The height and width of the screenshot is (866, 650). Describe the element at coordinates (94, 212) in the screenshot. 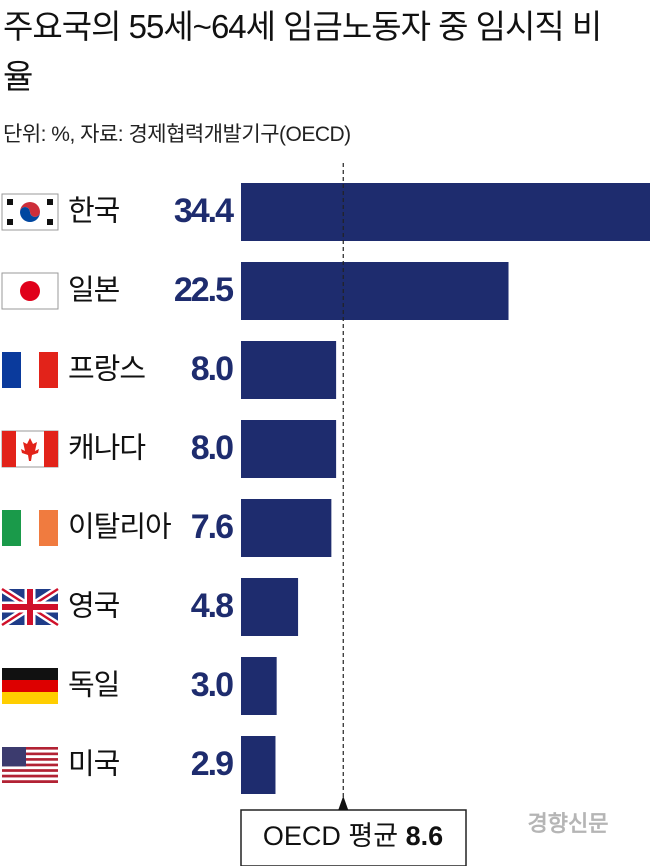

I see `category-label: 한국` at that location.